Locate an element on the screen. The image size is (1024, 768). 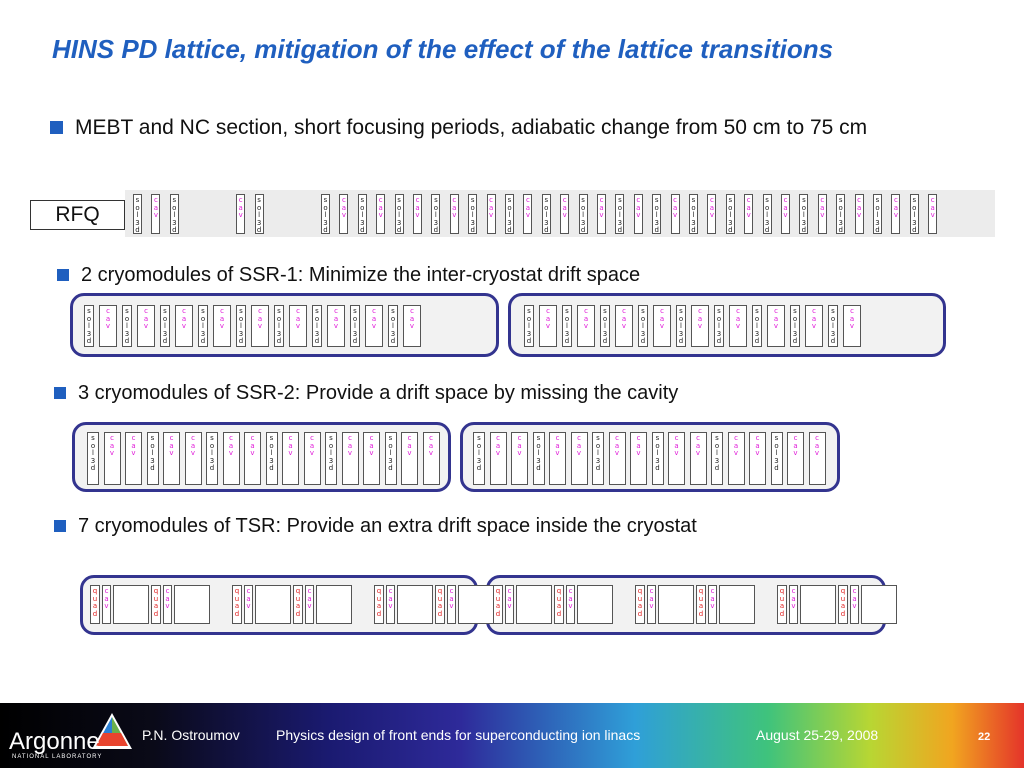
logo-text: Argonne is located at coordinates (54, 741).